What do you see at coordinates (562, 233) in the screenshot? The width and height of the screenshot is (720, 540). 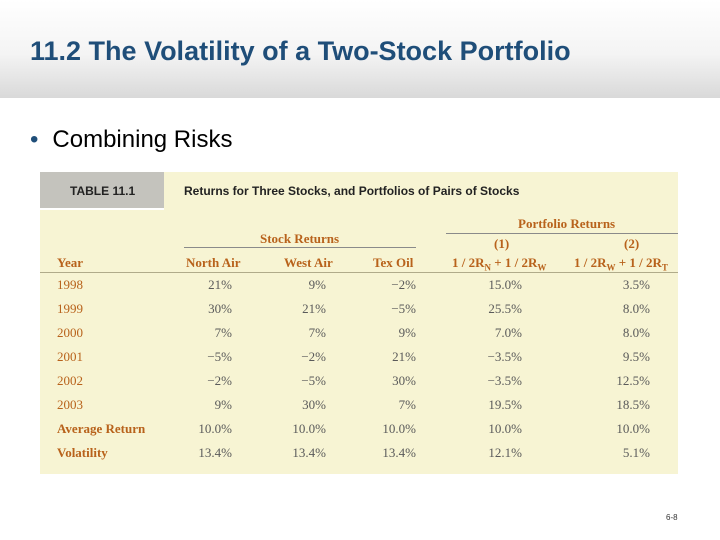 I see `portfolio-header-rule` at bounding box center [562, 233].